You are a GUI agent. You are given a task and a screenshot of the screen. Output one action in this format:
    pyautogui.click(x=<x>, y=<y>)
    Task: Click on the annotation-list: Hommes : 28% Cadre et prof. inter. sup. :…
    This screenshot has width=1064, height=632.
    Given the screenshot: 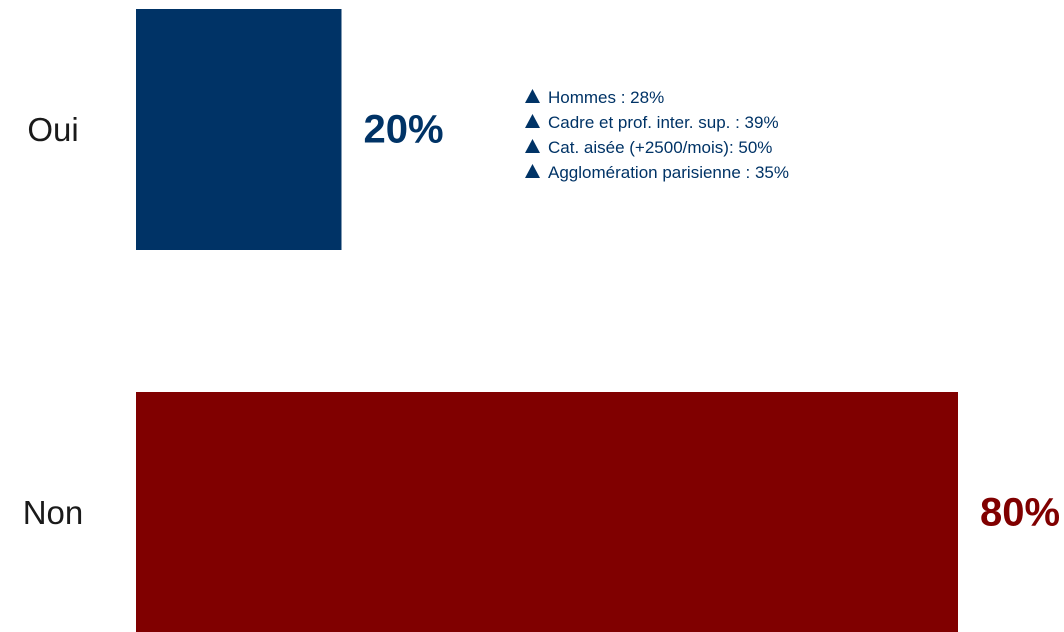 What is the action you would take?
    pyautogui.click(x=657, y=135)
    